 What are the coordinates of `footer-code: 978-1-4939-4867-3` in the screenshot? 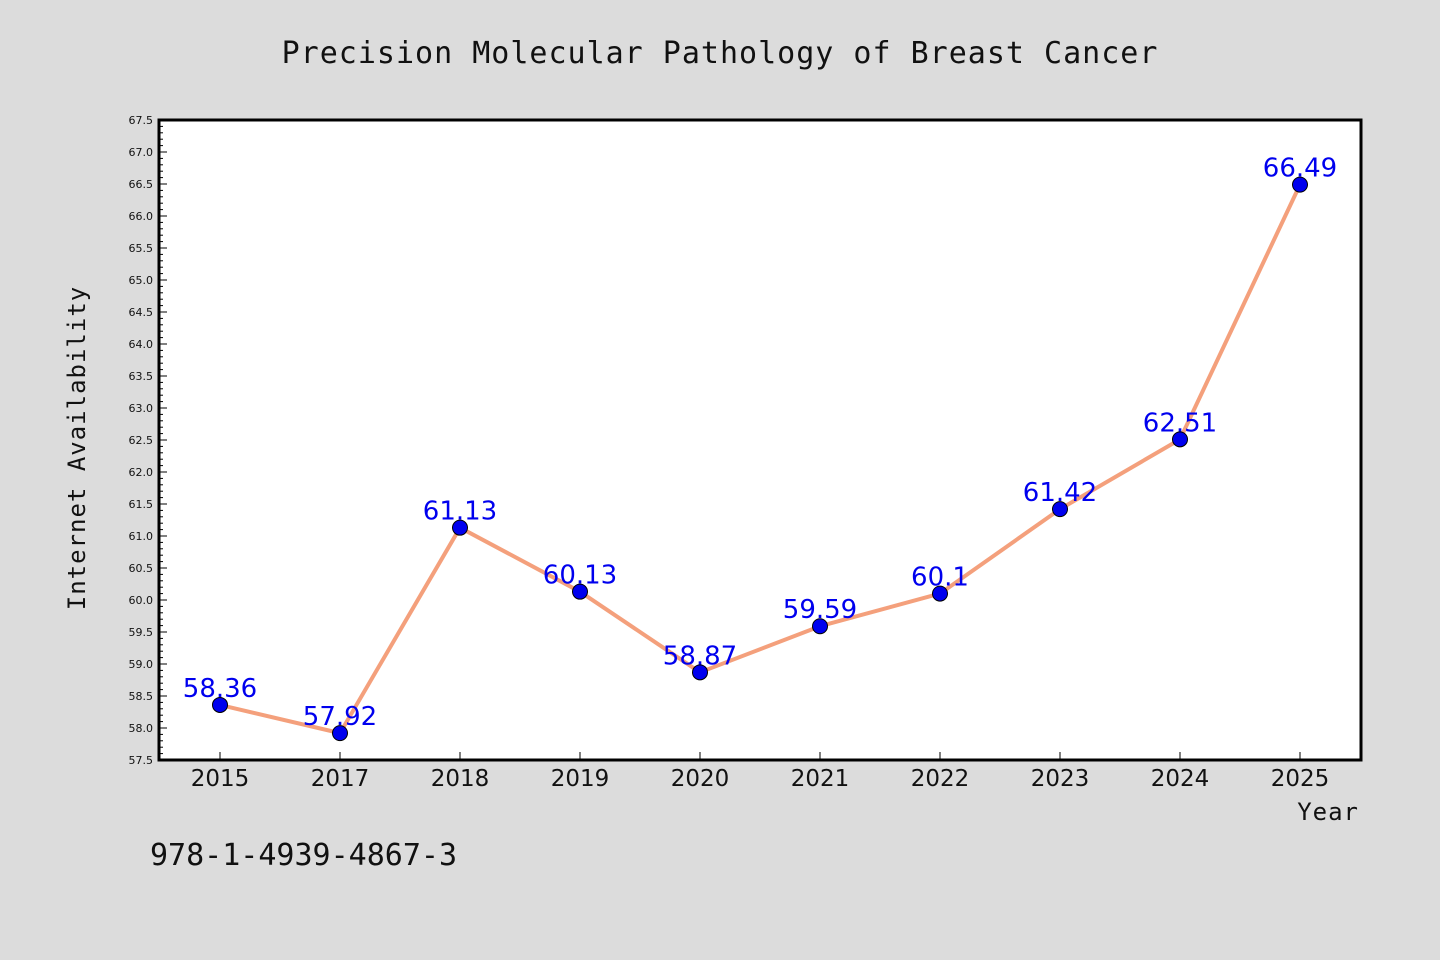 It's located at (303, 855).